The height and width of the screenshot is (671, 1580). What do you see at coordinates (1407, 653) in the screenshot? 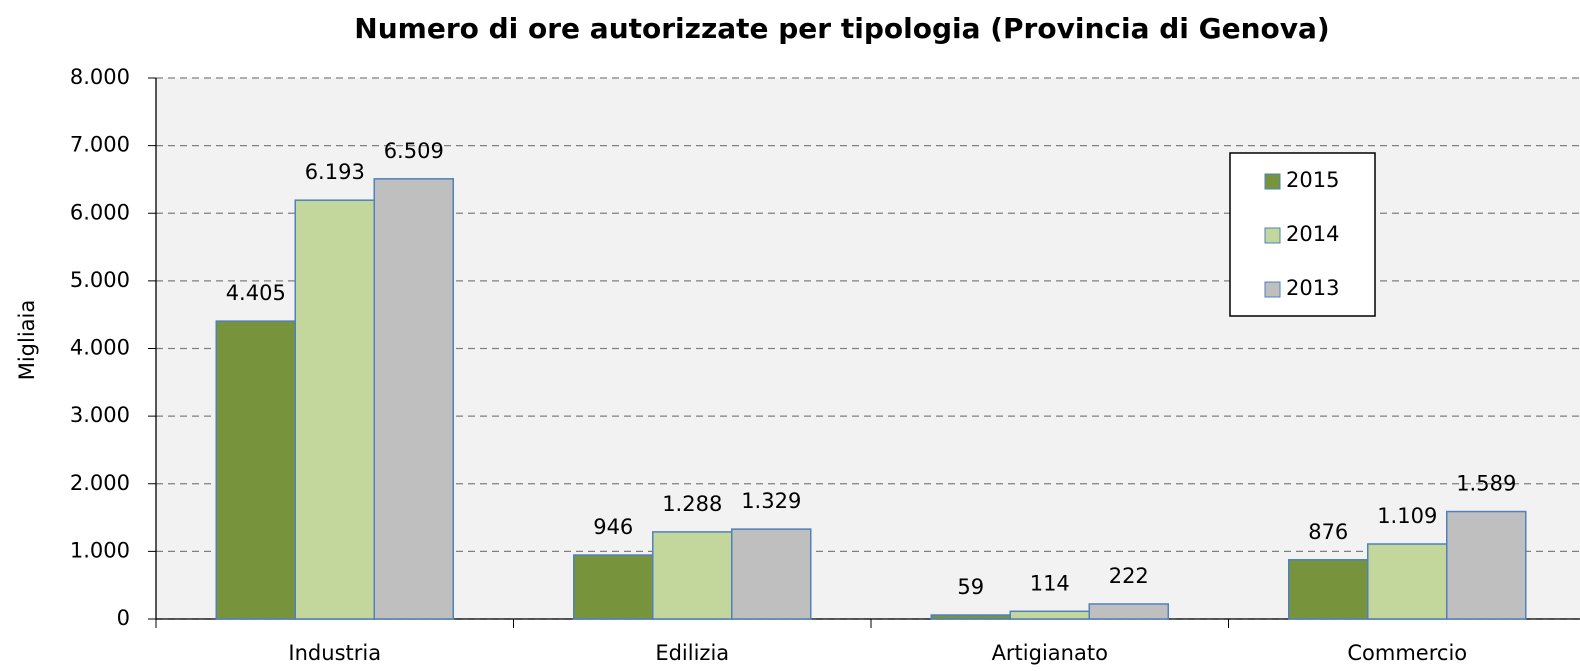
I see `x-tick-label: Commercio` at bounding box center [1407, 653].